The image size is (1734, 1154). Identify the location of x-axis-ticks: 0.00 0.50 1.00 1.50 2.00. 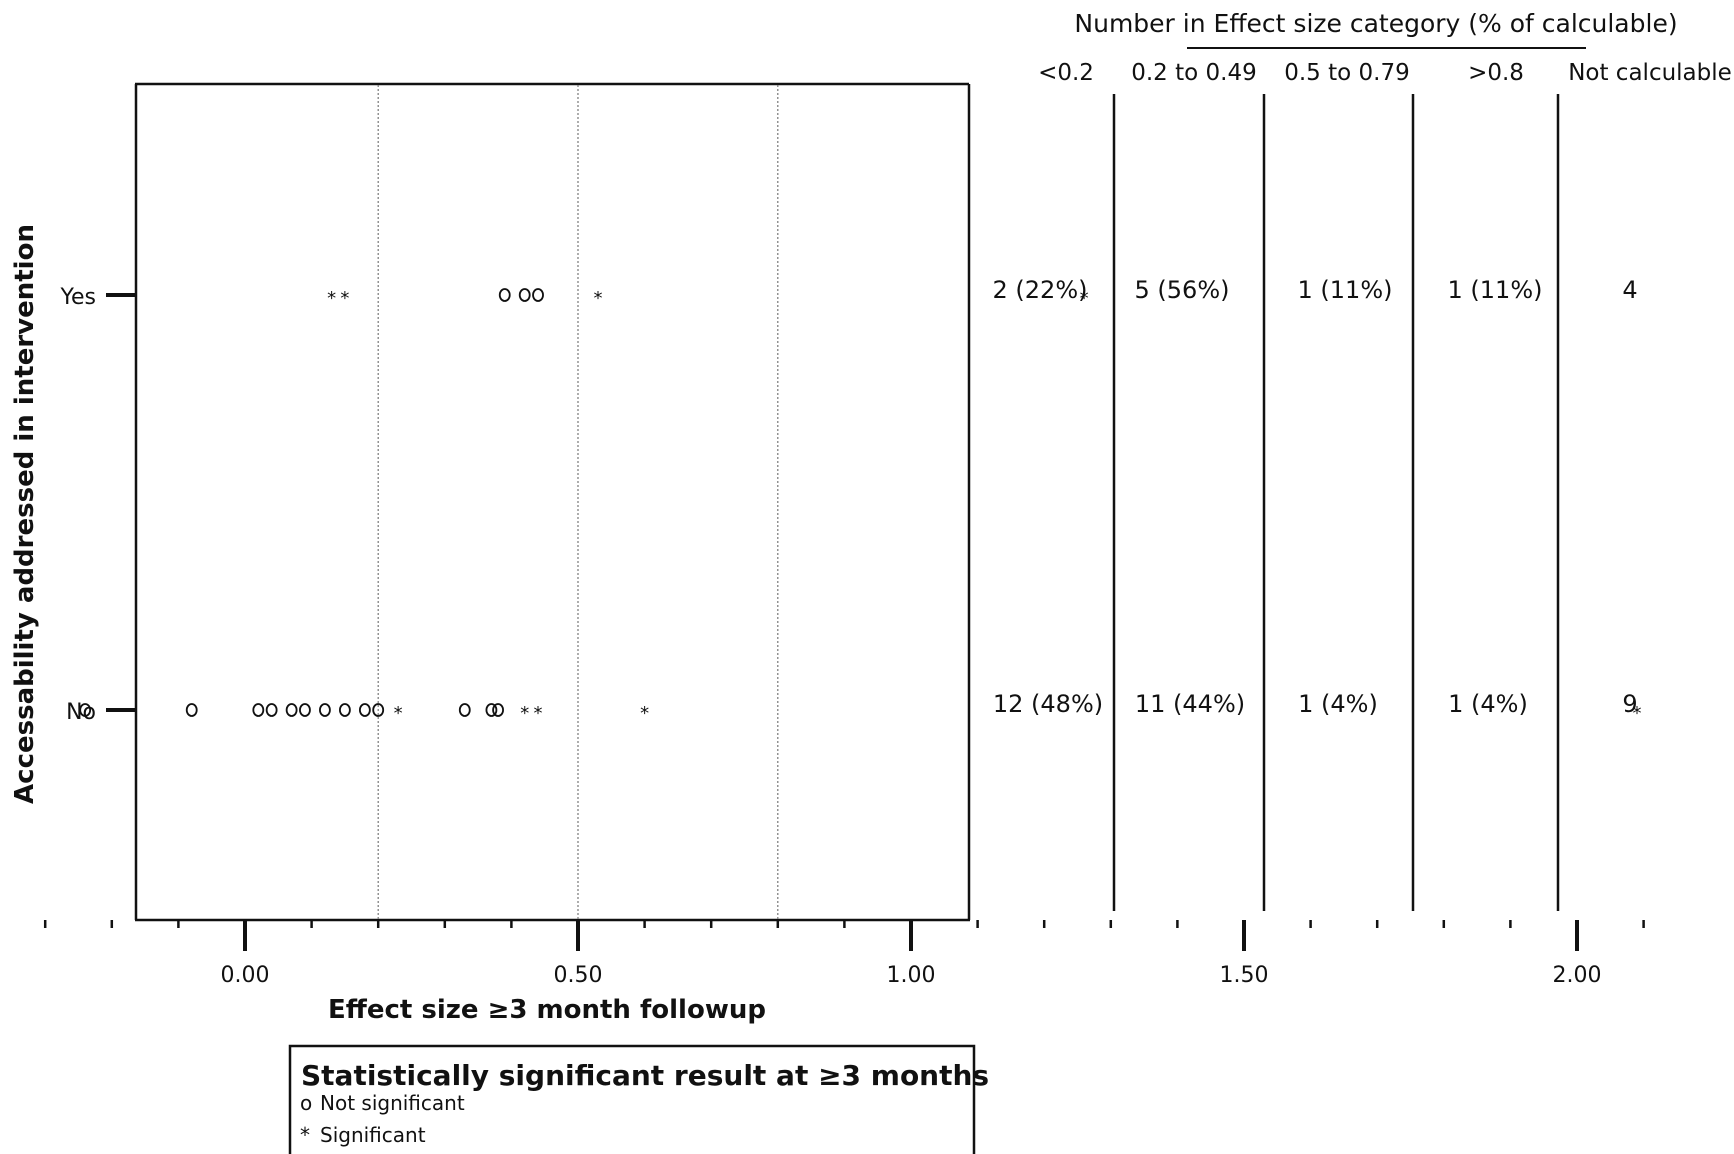
(844, 954).